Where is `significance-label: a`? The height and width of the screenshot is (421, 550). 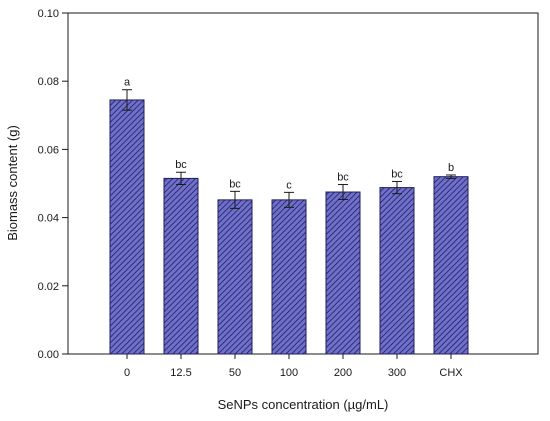 significance-label: a is located at coordinates (127, 83).